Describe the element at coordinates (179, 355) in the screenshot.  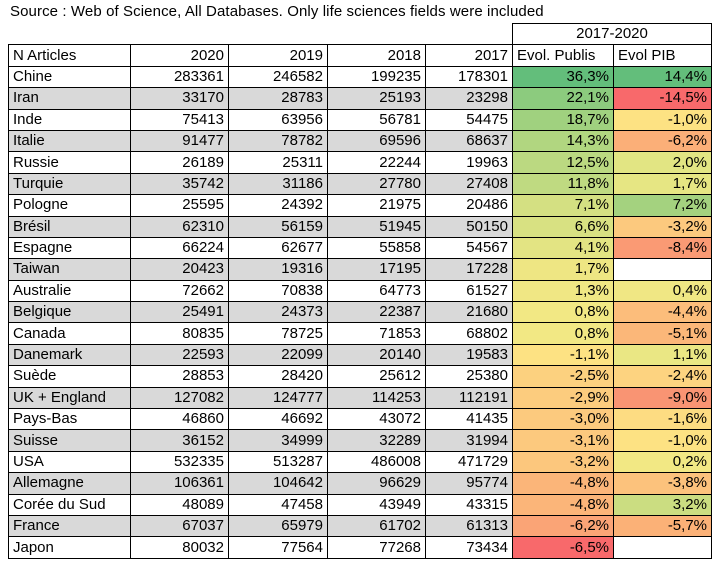
I see `value-2020-cell: 22593` at that location.